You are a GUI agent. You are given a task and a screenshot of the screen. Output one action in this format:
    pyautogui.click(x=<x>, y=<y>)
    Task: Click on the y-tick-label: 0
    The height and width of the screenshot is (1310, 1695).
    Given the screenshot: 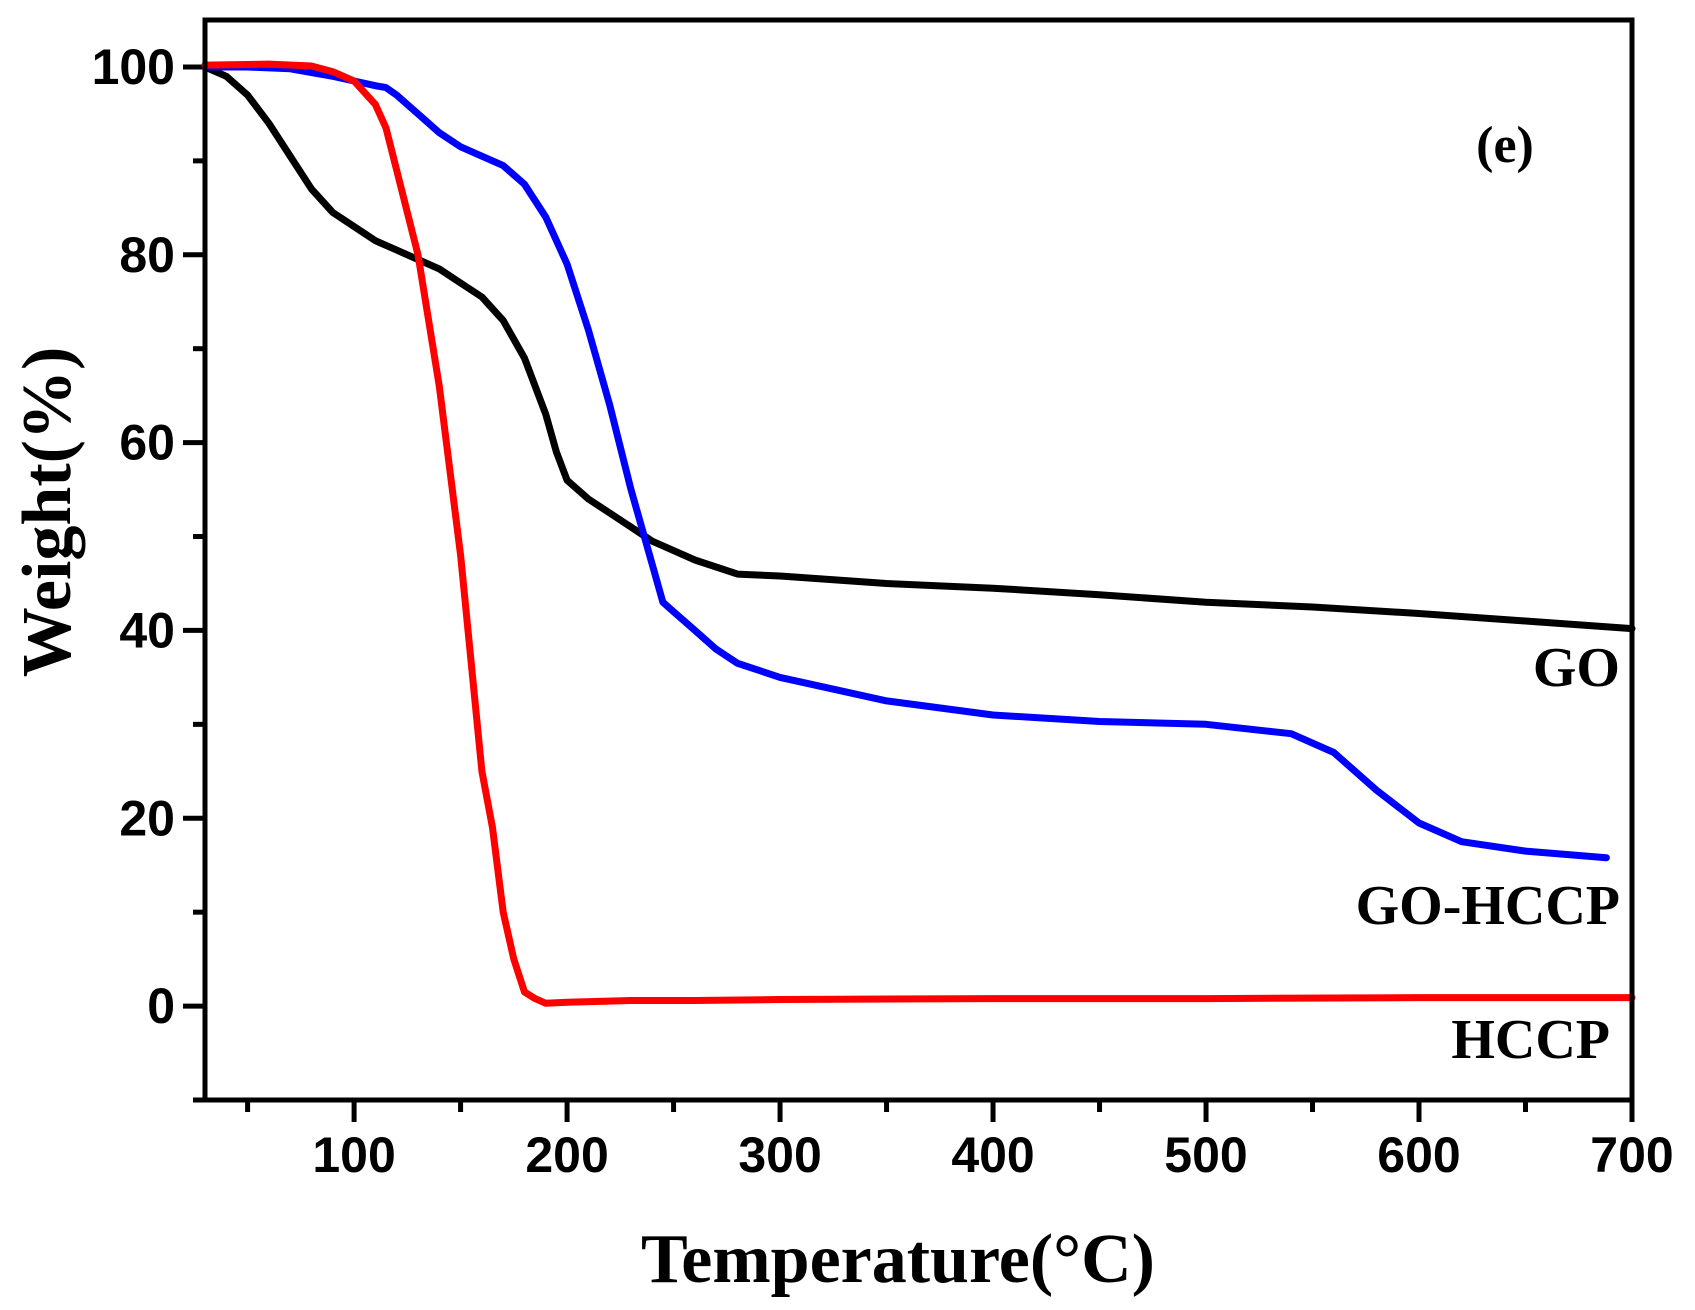 What is the action you would take?
    pyautogui.click(x=161, y=1006)
    